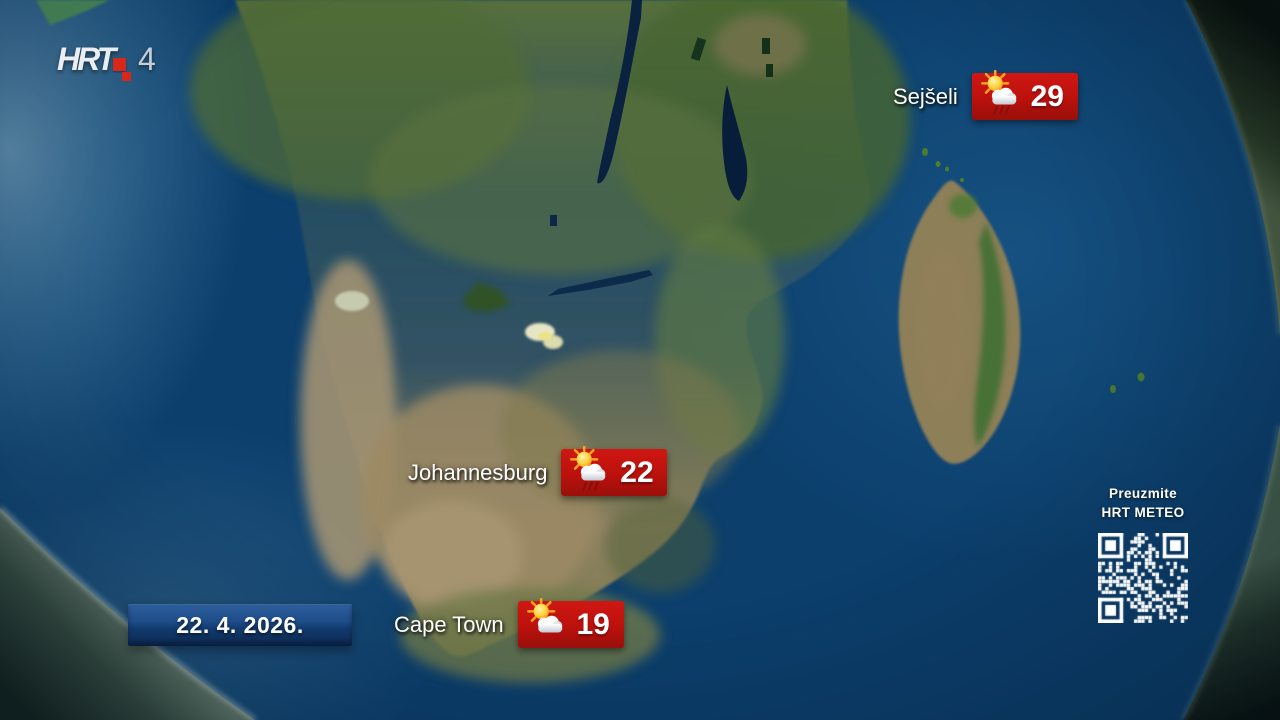  I want to click on madagascar-island, so click(959, 322).